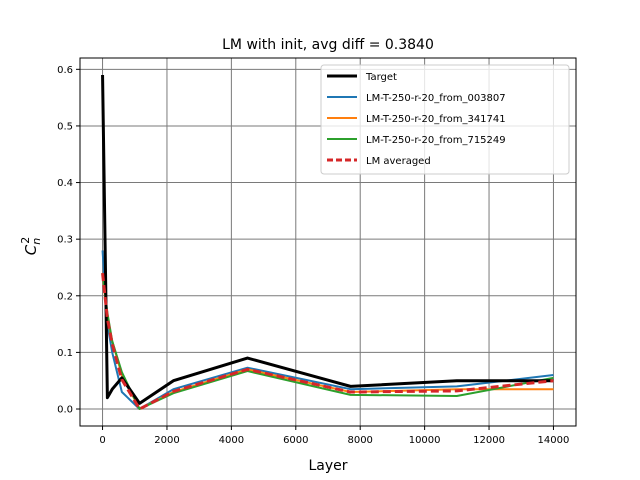 This screenshot has width=640, height=480. I want to click on x-tick-label: 14000, so click(554, 440).